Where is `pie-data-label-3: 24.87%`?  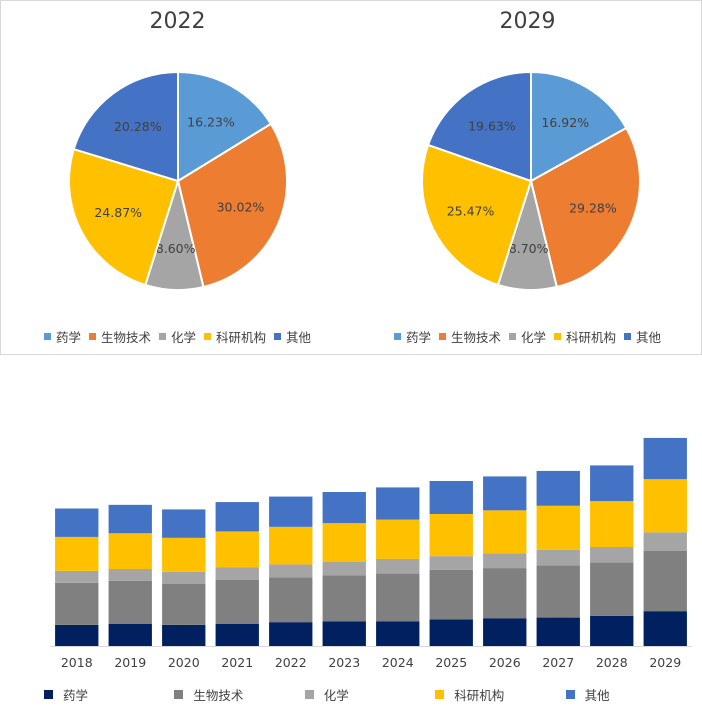 pie-data-label-3: 24.87% is located at coordinates (118, 212).